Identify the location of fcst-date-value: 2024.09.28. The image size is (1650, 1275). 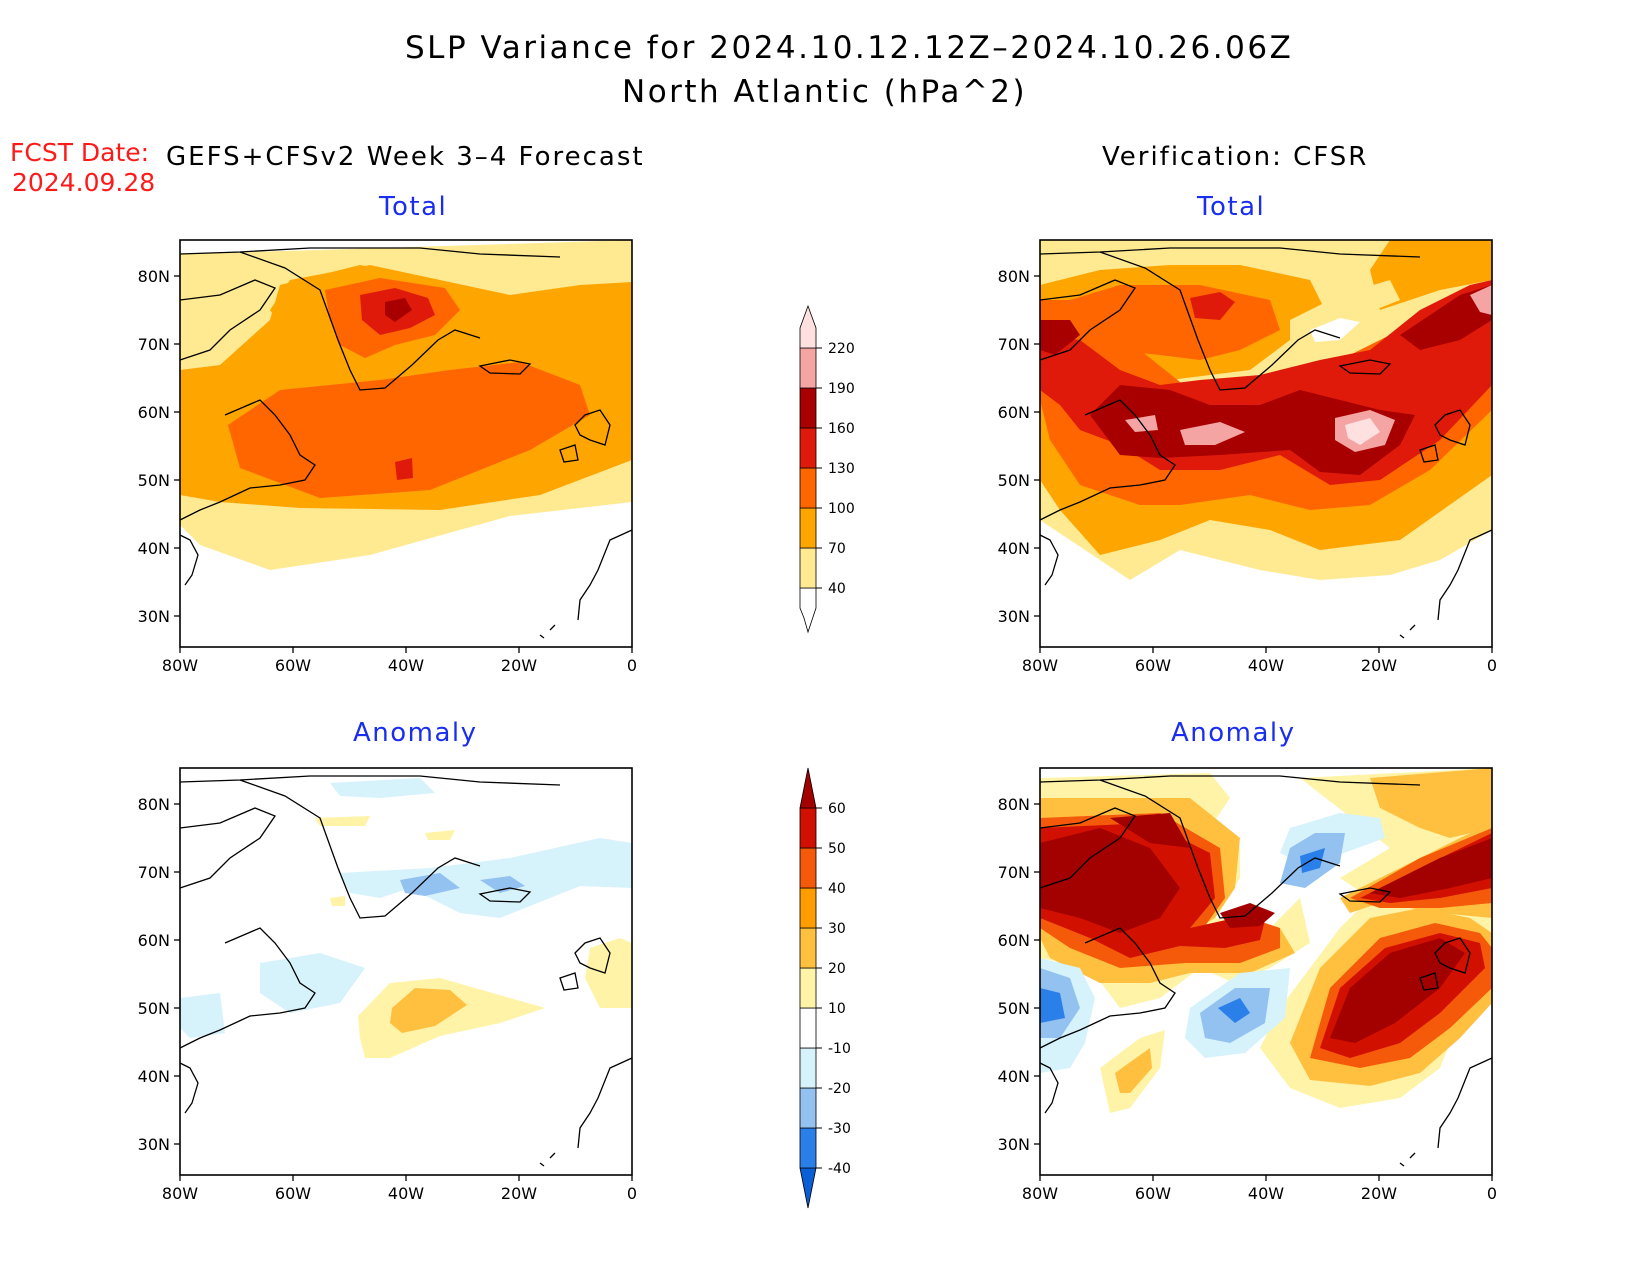
(84, 182).